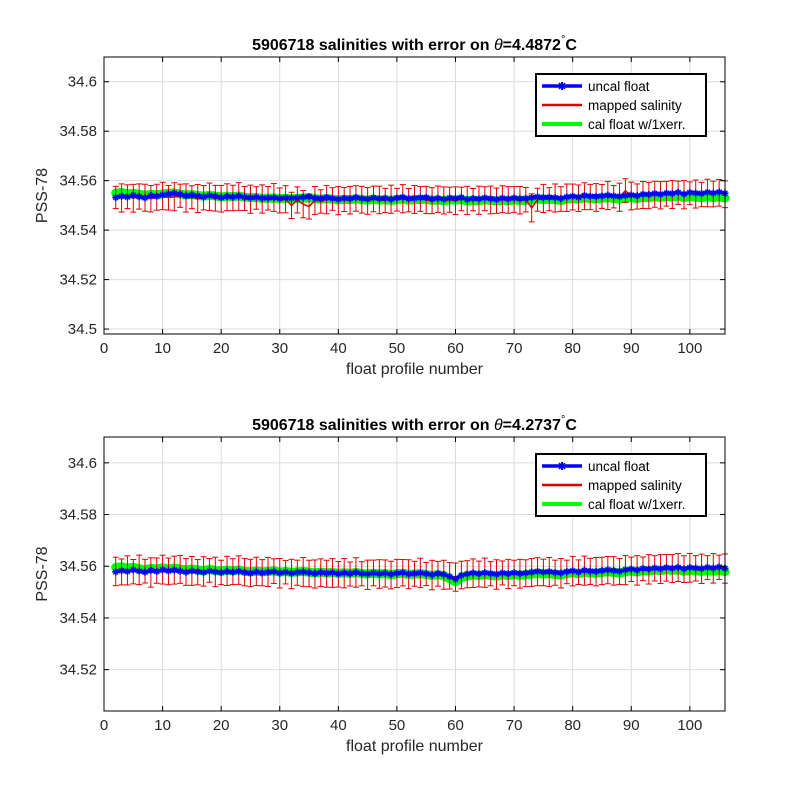  I want to click on x-tick-label: 90, so click(631, 348).